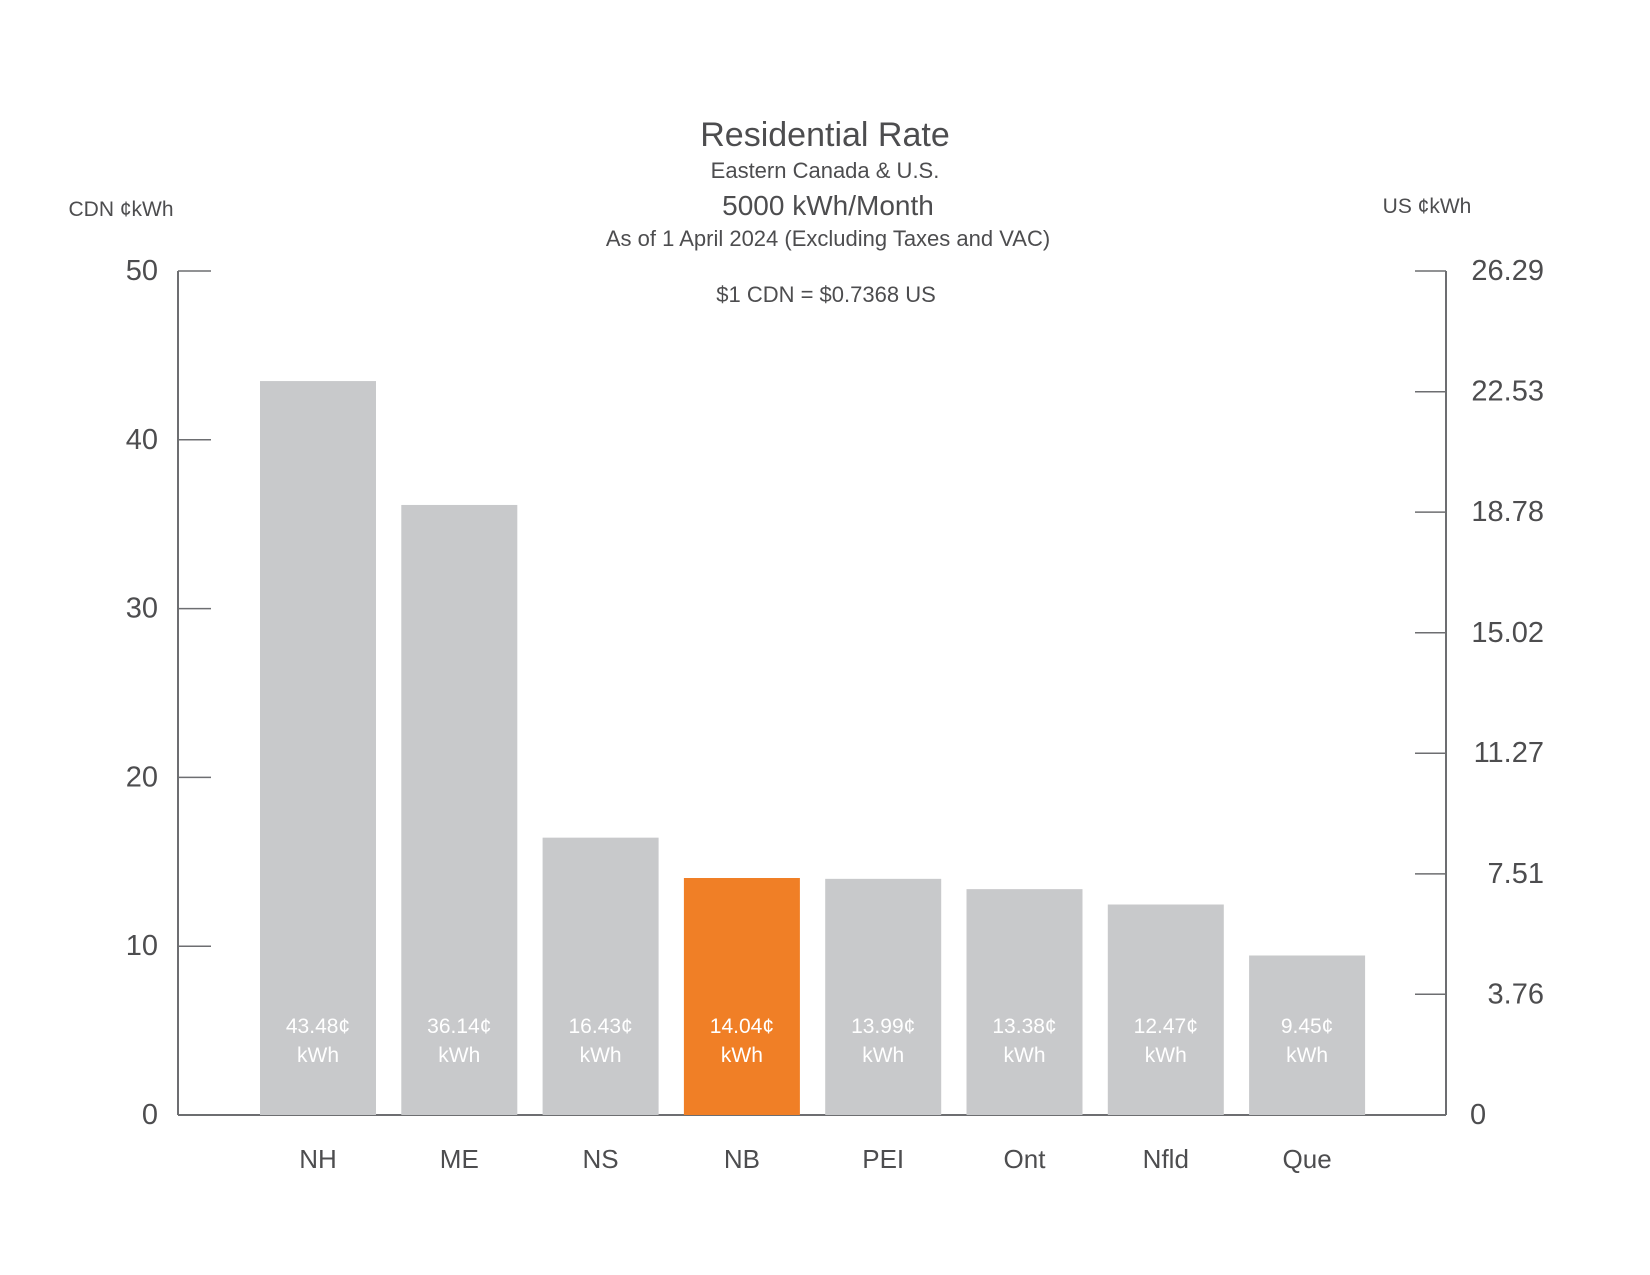 Image resolution: width=1650 pixels, height=1275 pixels. What do you see at coordinates (142, 777) in the screenshot?
I see `left-tick-label: 20` at bounding box center [142, 777].